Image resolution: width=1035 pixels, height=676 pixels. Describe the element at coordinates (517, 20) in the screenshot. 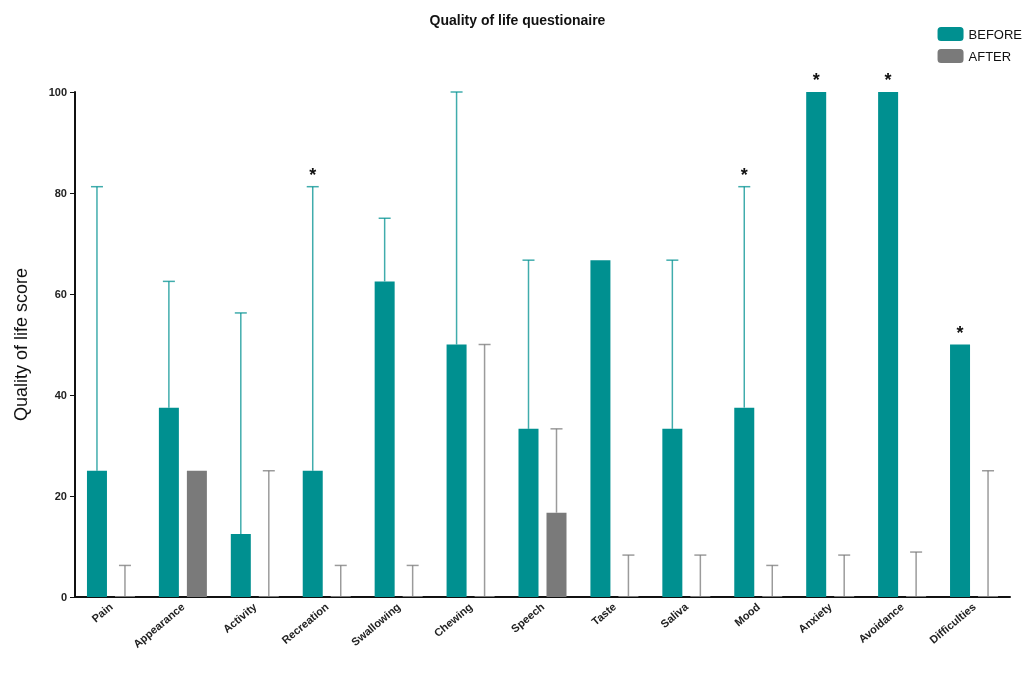

I see `chart-title: Quality of life questionaire` at that location.